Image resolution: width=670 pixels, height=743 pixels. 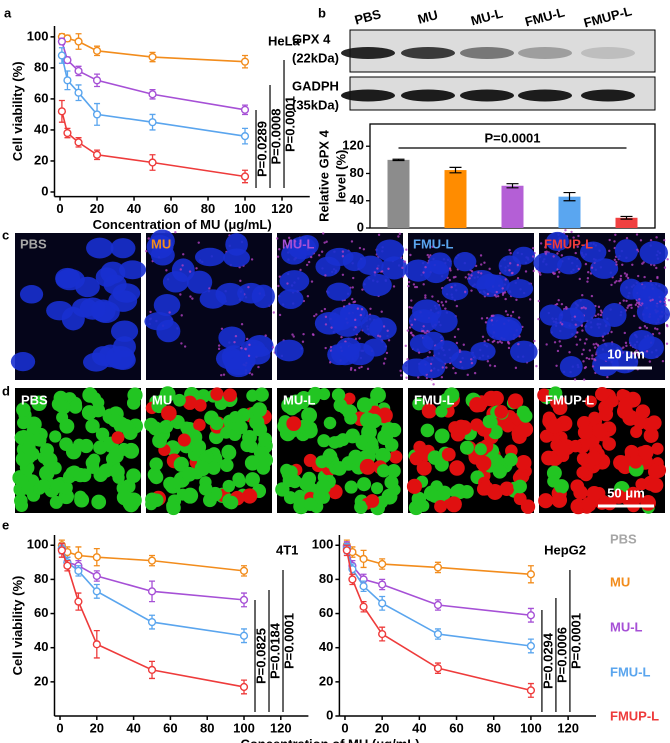 I want to click on x-axis-label: Concentration of MU (μg/mL), so click(x=182, y=224).